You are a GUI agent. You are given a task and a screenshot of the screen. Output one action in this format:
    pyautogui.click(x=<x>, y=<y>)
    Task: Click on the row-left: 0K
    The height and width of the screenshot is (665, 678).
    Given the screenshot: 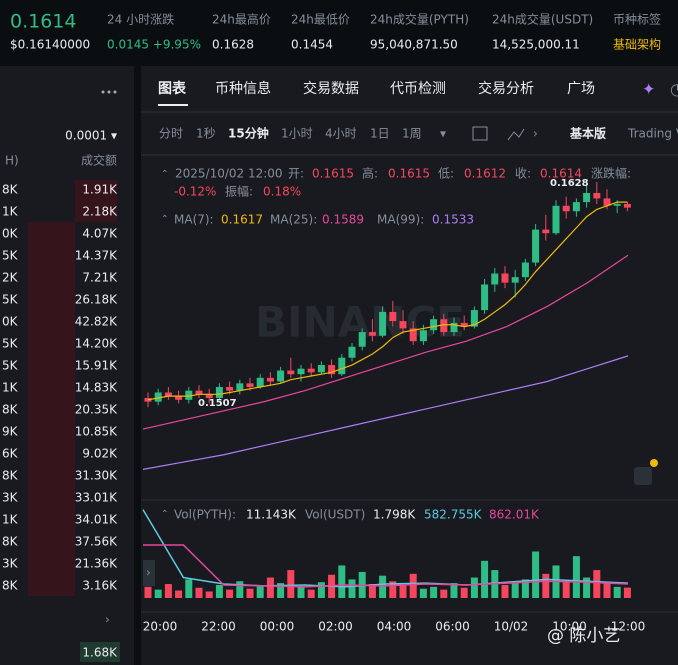 What is the action you would take?
    pyautogui.click(x=10, y=322)
    